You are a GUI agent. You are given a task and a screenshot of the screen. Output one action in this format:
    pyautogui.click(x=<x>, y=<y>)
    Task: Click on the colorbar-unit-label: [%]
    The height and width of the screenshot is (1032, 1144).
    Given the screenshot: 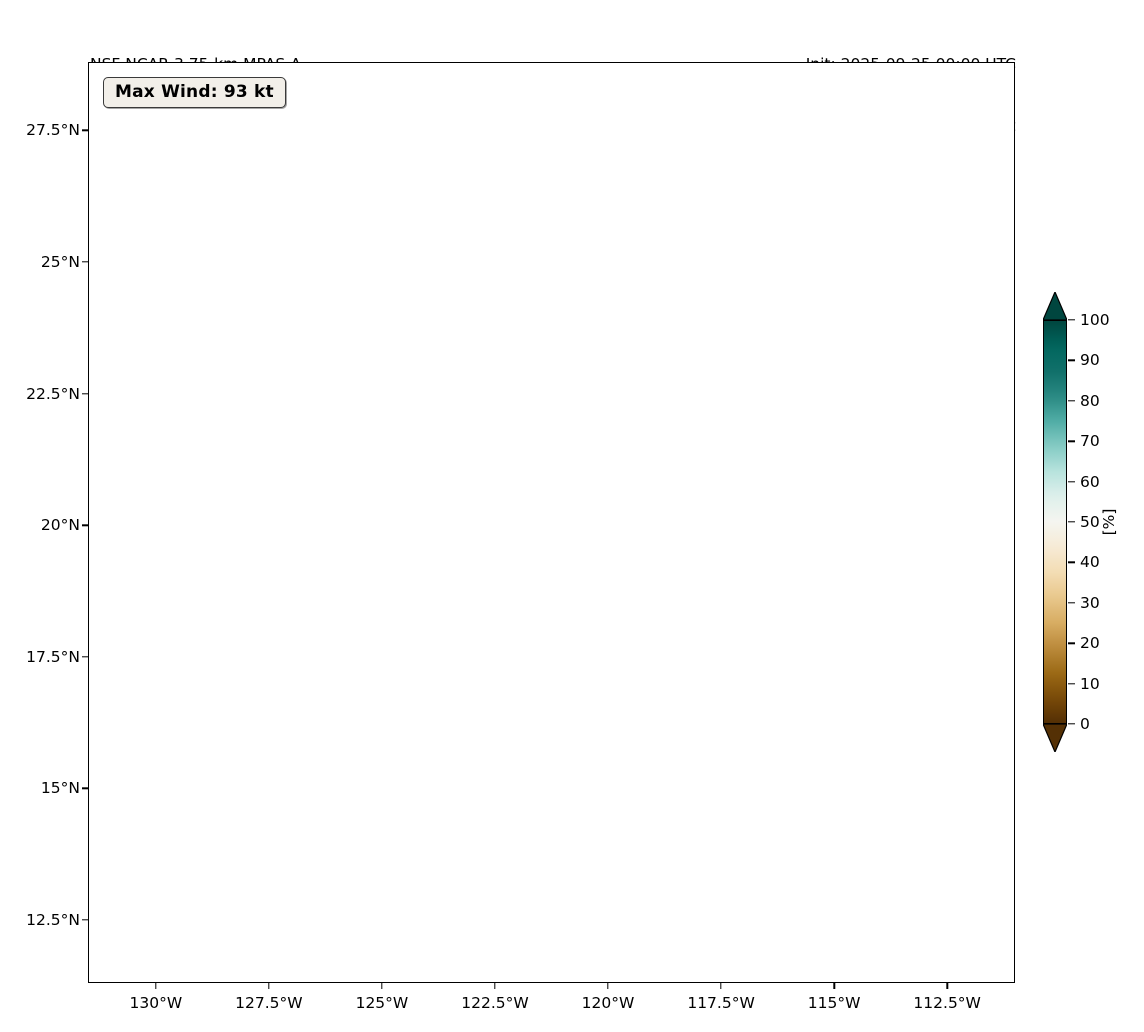 What is the action you would take?
    pyautogui.click(x=1109, y=522)
    